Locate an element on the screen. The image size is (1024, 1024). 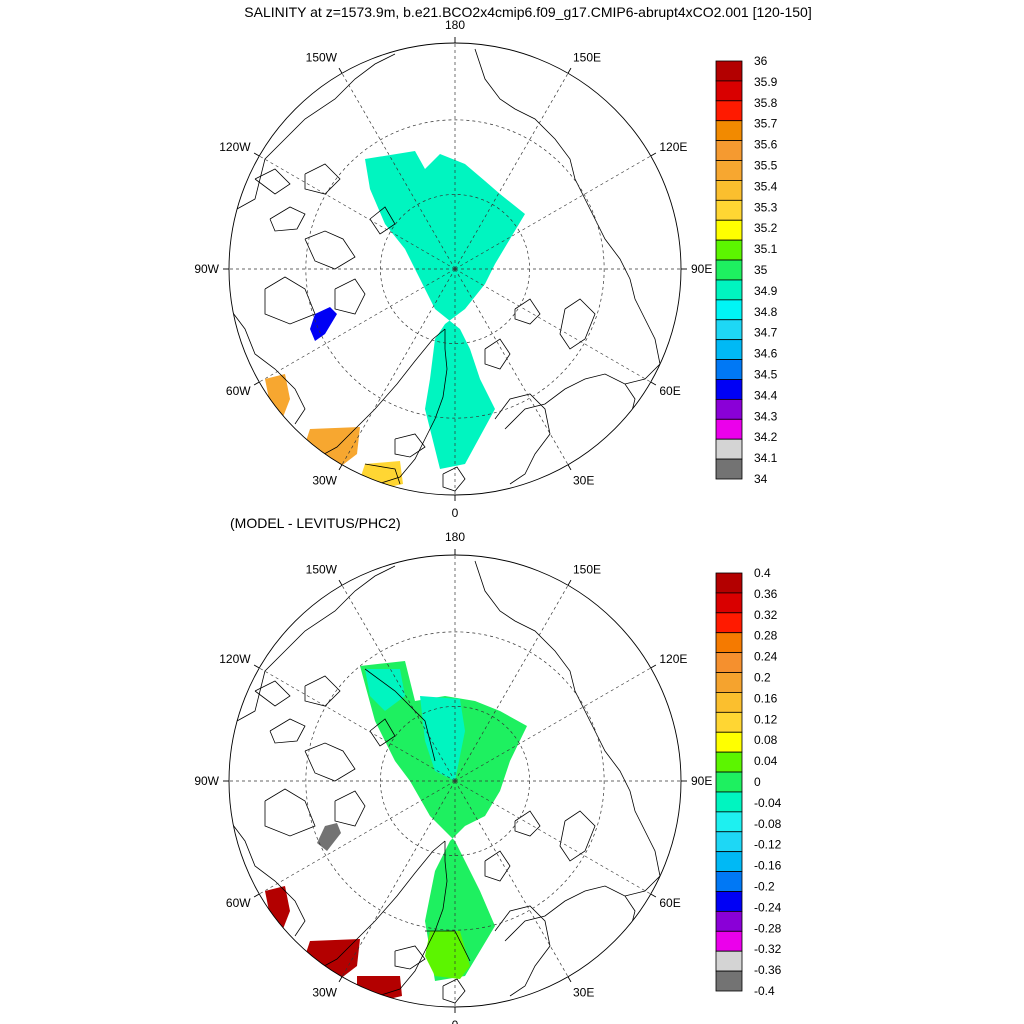
labrador-sea-region is located at coordinates (277, 395).